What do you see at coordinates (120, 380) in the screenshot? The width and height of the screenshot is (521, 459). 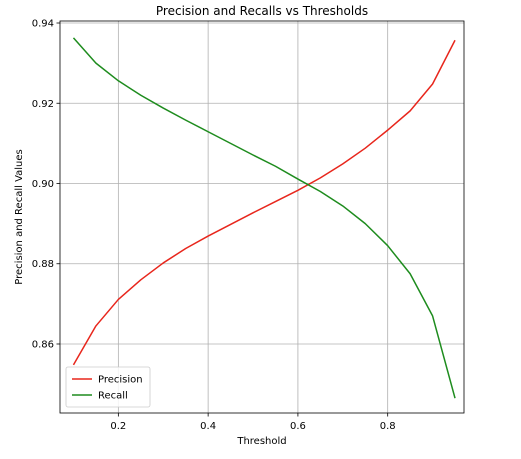 I see `legend-label-precision: Precision` at bounding box center [120, 380].